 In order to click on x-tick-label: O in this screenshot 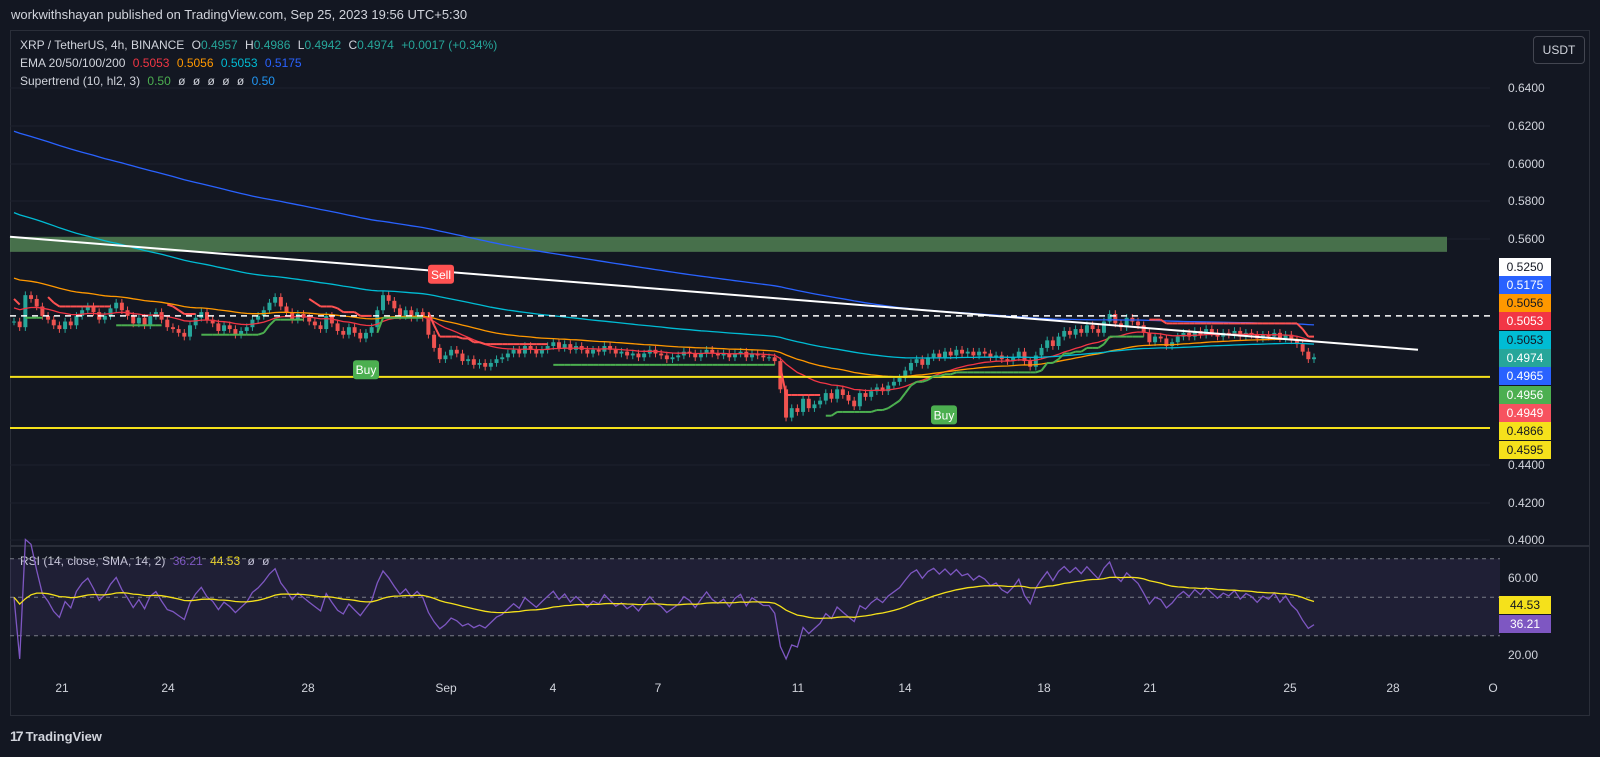, I will do `click(1492, 688)`.